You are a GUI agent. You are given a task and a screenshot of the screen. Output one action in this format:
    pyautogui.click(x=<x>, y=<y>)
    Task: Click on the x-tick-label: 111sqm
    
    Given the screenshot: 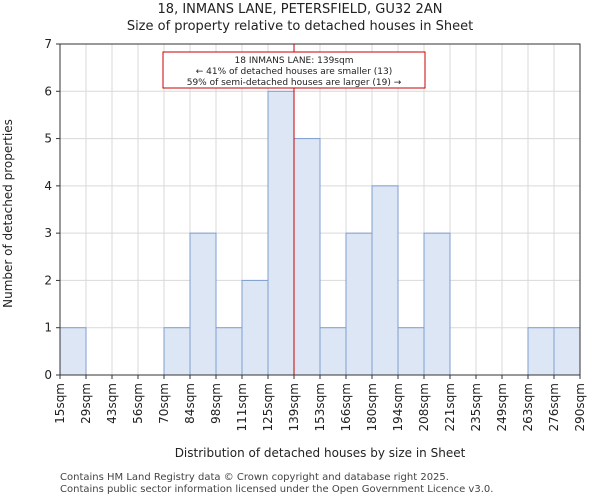 What is the action you would take?
    pyautogui.click(x=242, y=407)
    